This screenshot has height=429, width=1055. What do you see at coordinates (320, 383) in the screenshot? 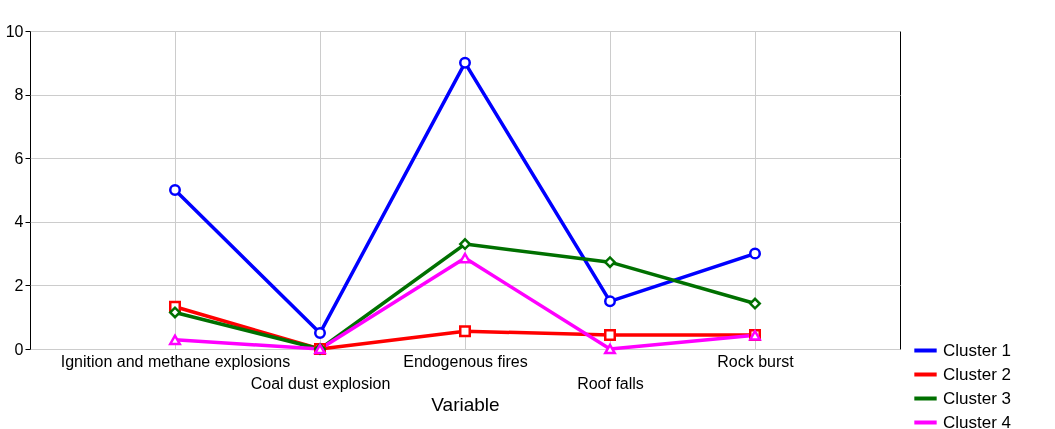
I see `x-tick-label: Coal dust explosion` at bounding box center [320, 383].